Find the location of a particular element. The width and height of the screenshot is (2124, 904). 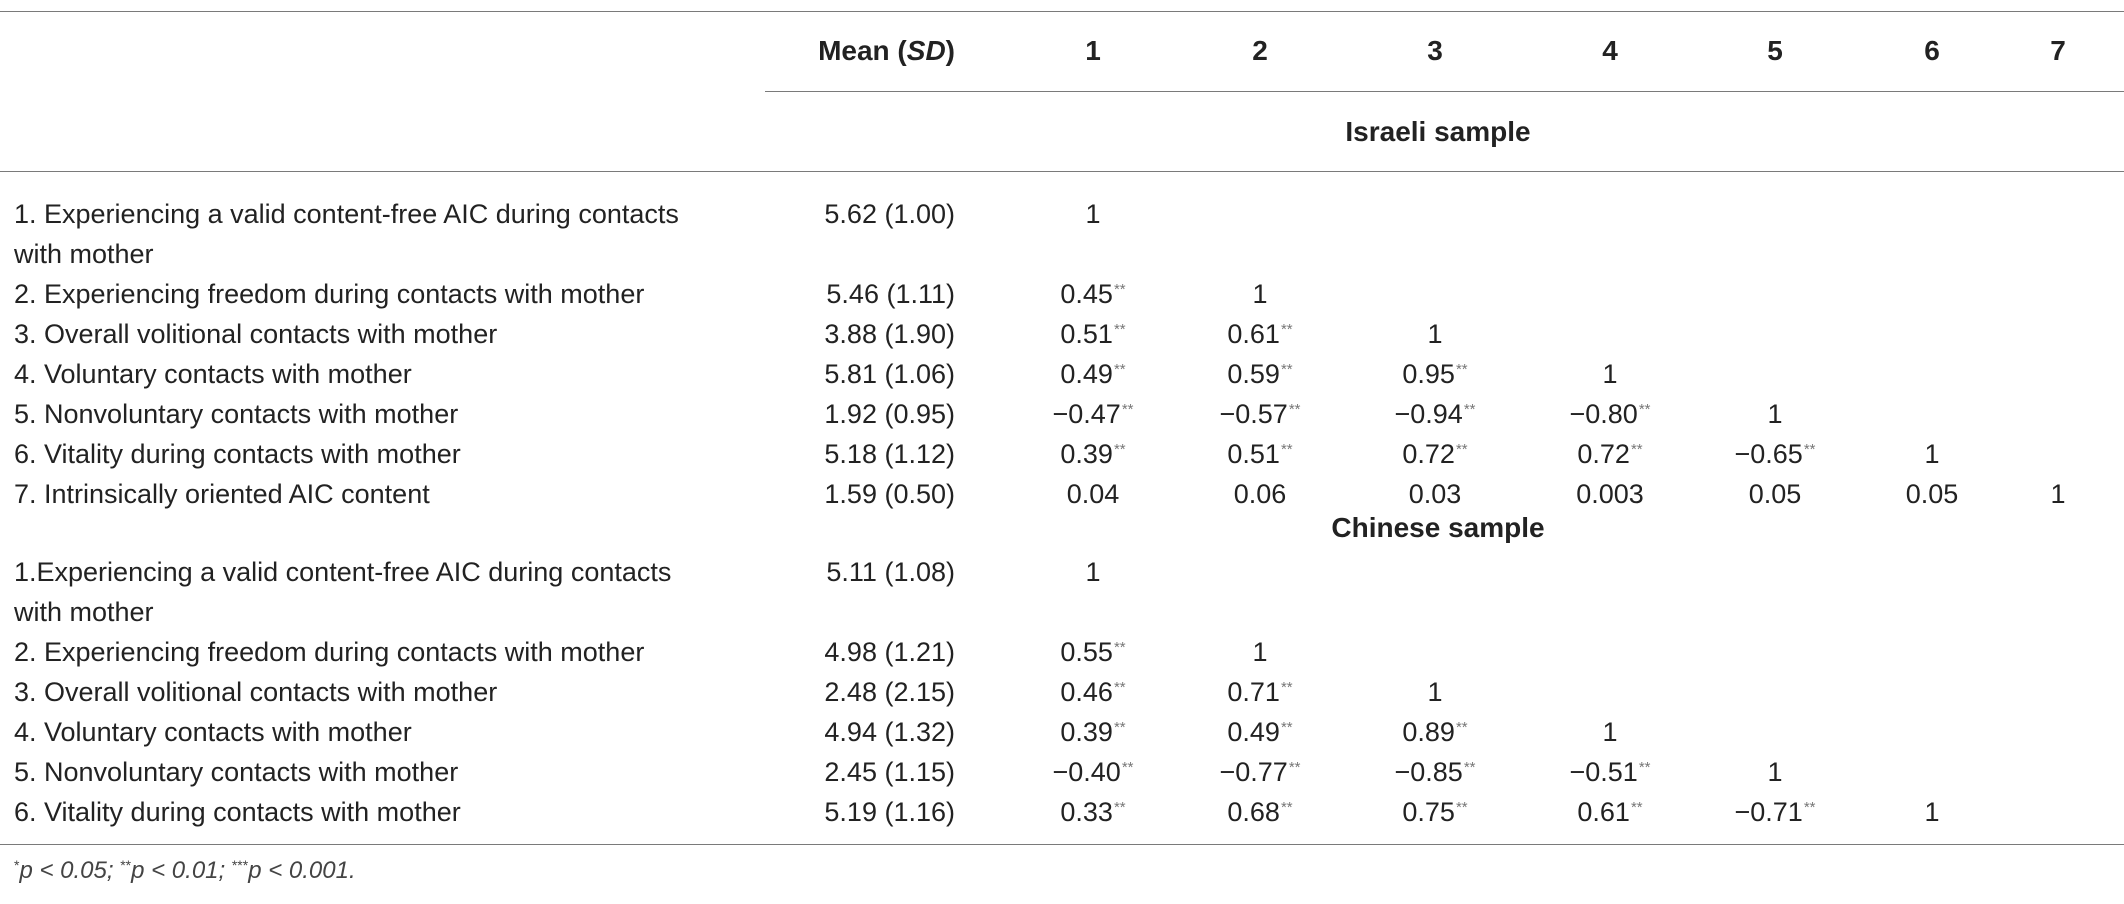

column-header-5: 5 is located at coordinates (1775, 51).